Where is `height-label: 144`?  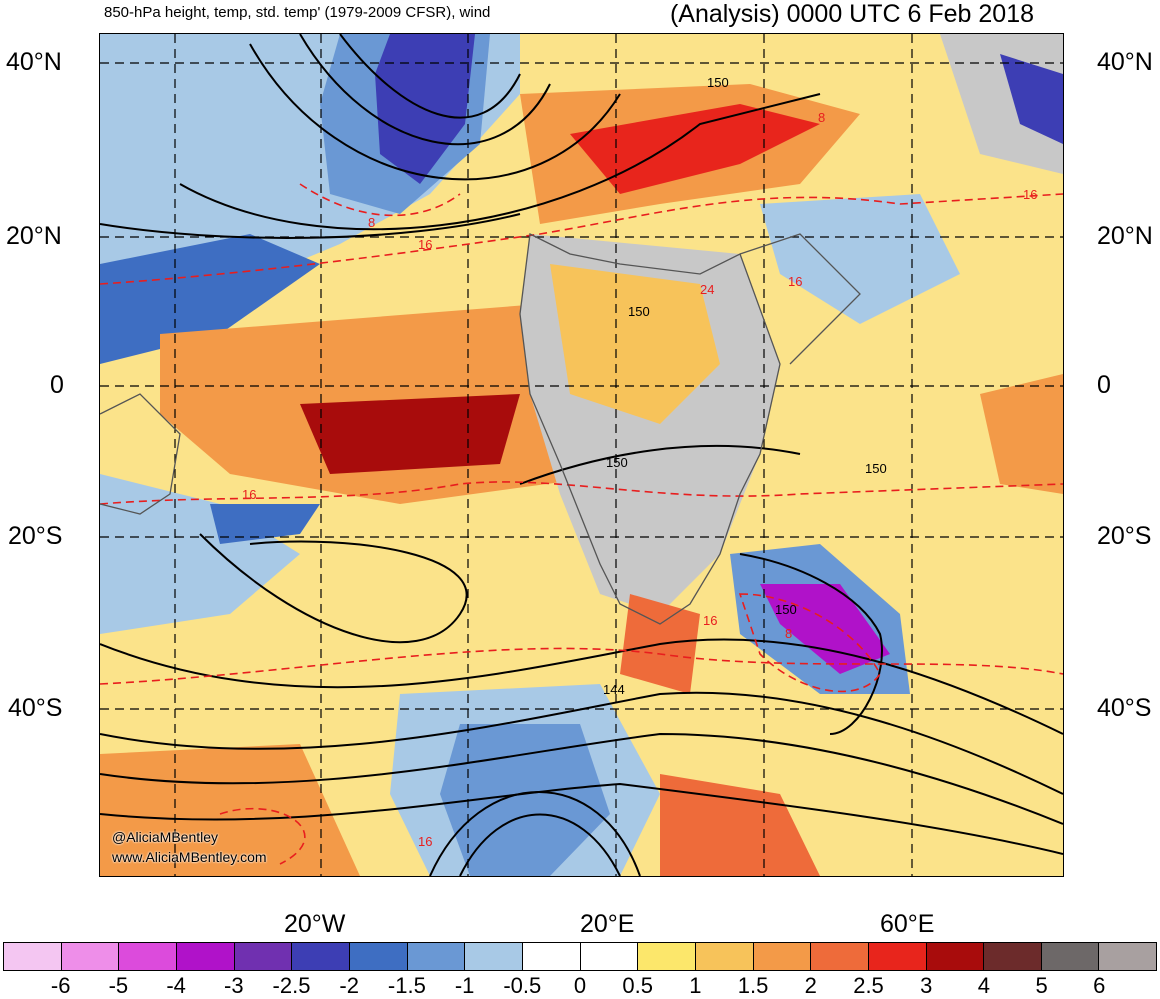
height-label: 144 is located at coordinates (614, 689).